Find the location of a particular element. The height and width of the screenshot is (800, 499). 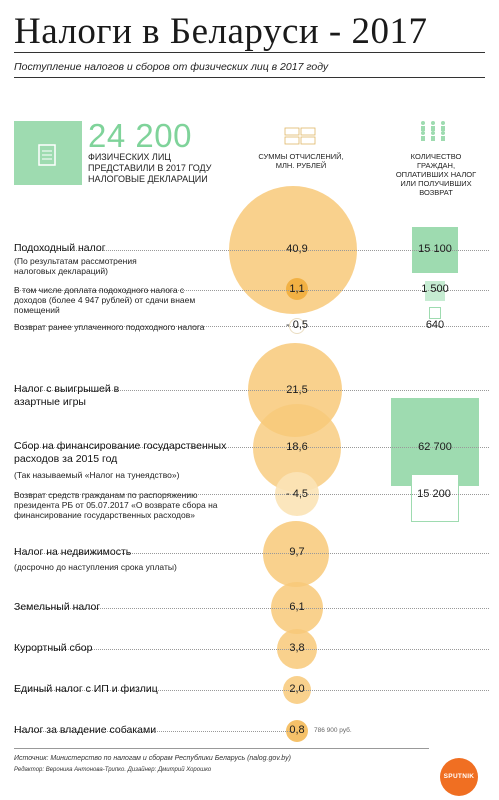

dogs-side-note: 786 900 руб. is located at coordinates (333, 730).